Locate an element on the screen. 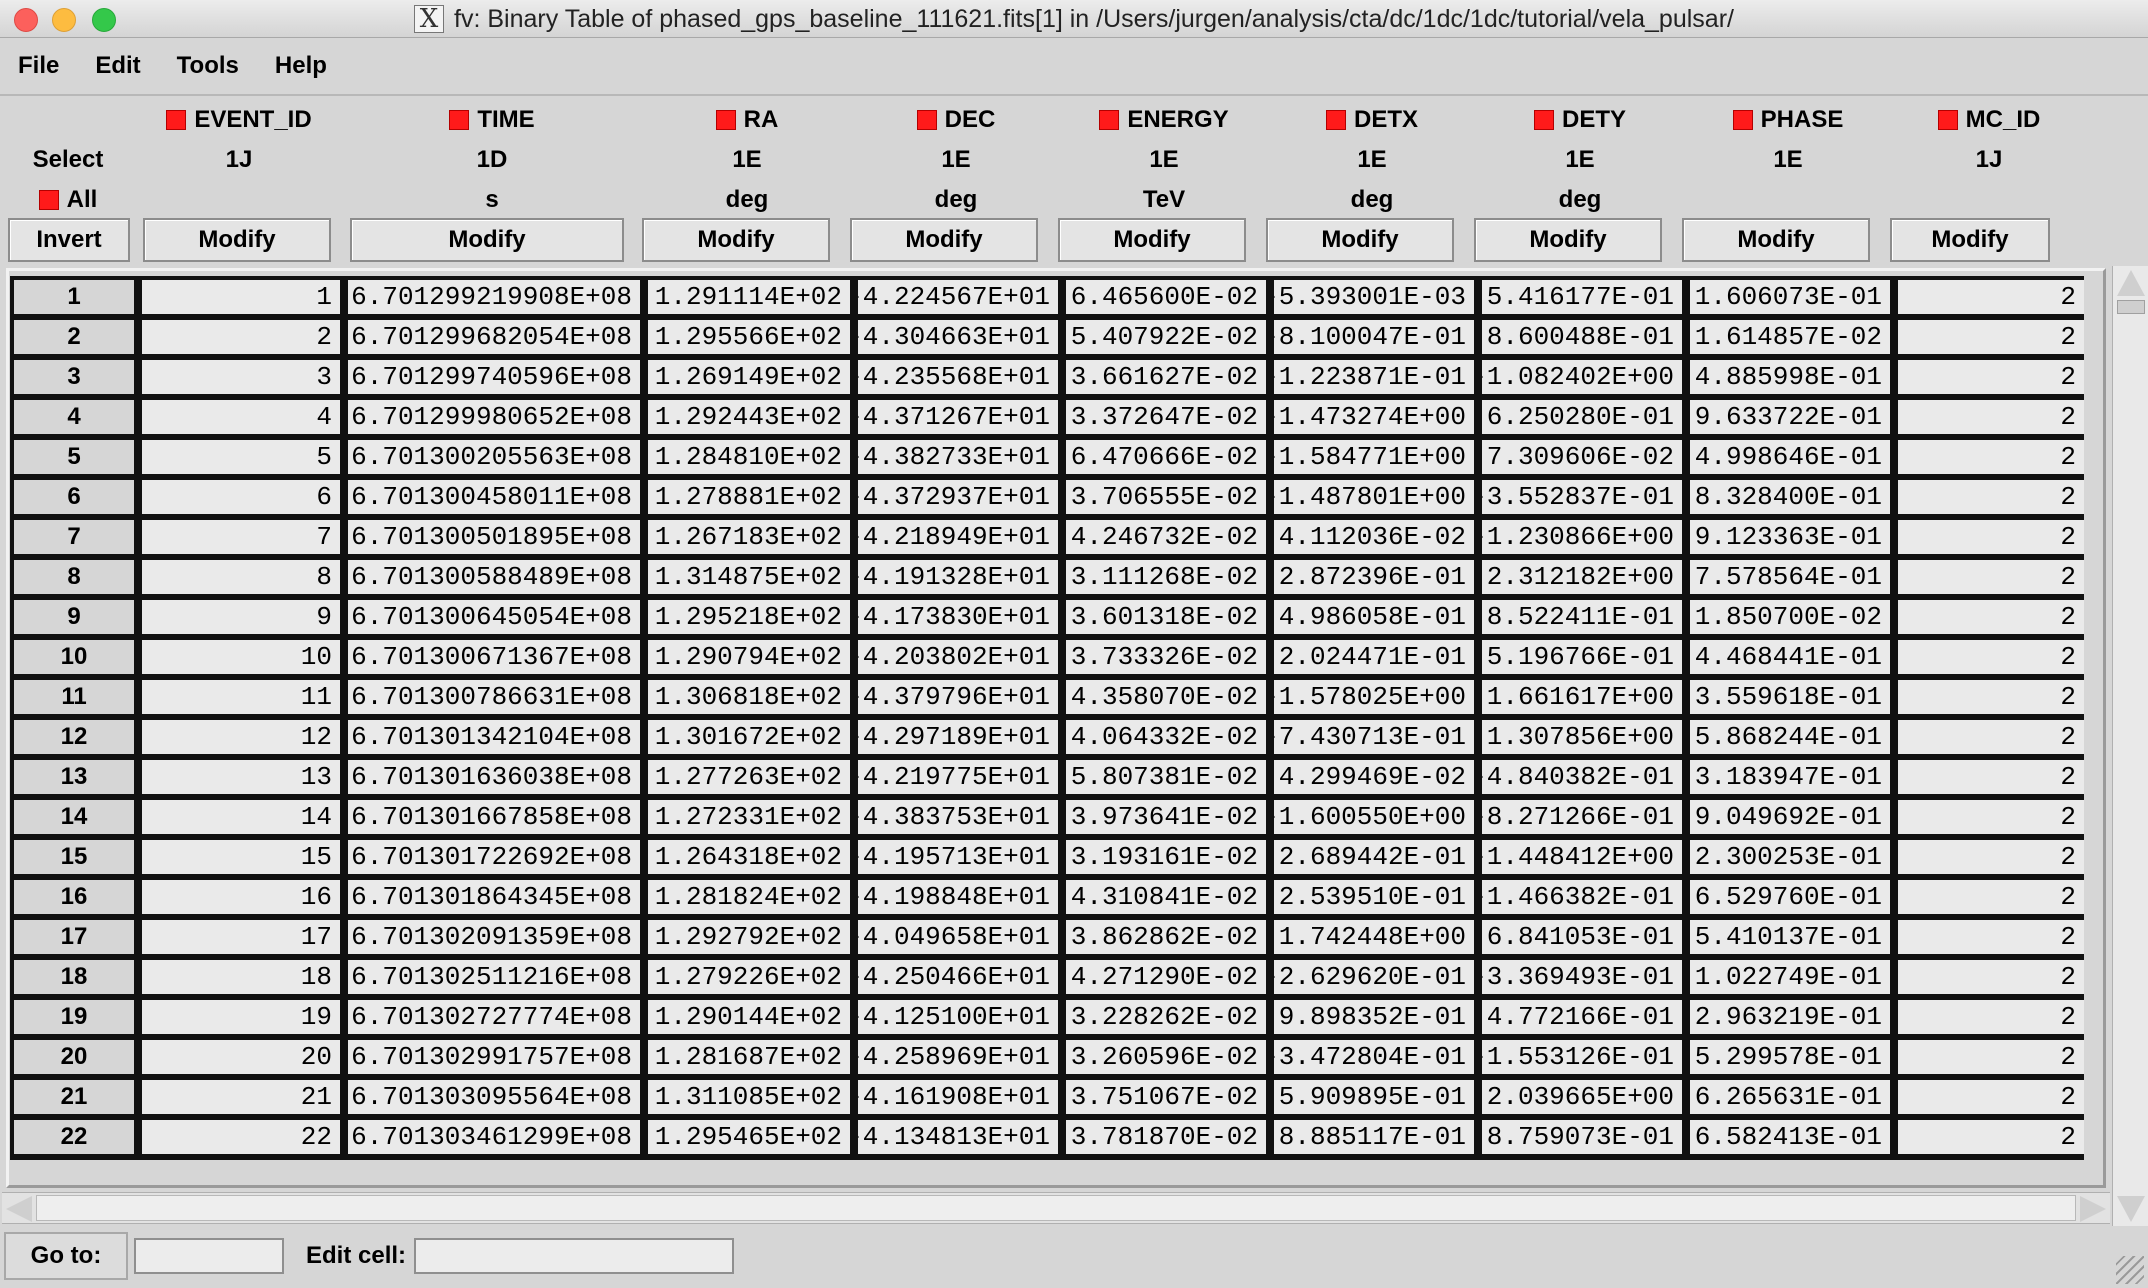  column-select-checkbox-phase is located at coordinates (1742, 120).